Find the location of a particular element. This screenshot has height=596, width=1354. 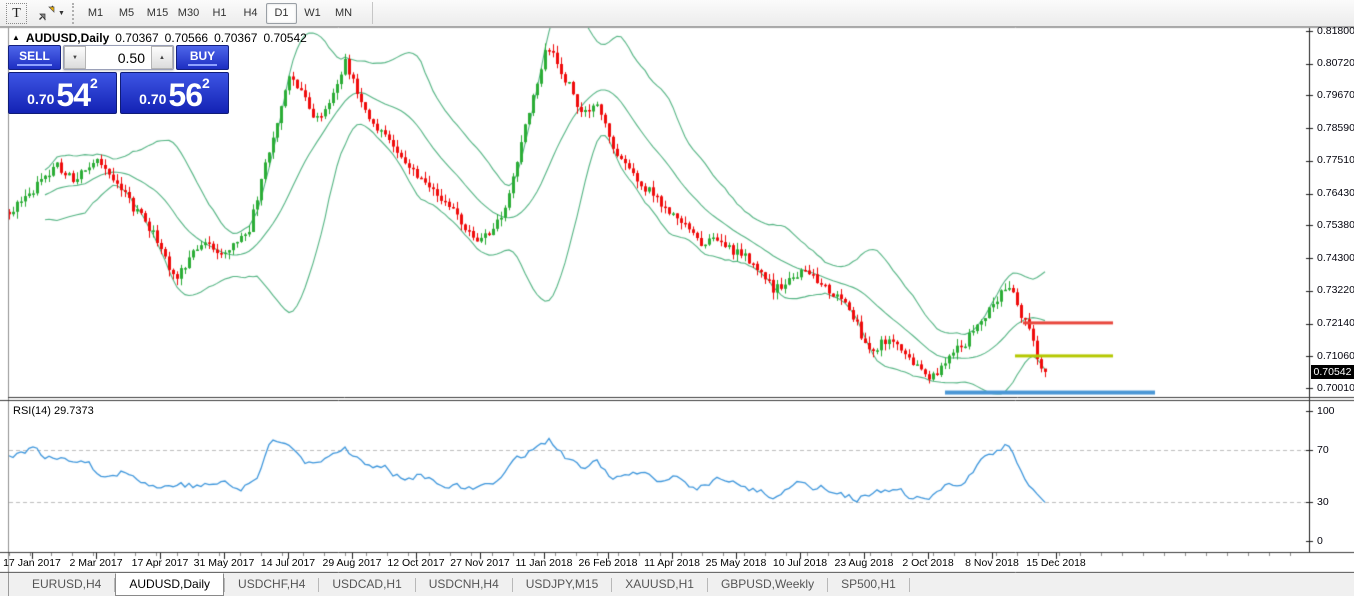

date-axis-label: 17 Jan 2017 is located at coordinates (32, 563).